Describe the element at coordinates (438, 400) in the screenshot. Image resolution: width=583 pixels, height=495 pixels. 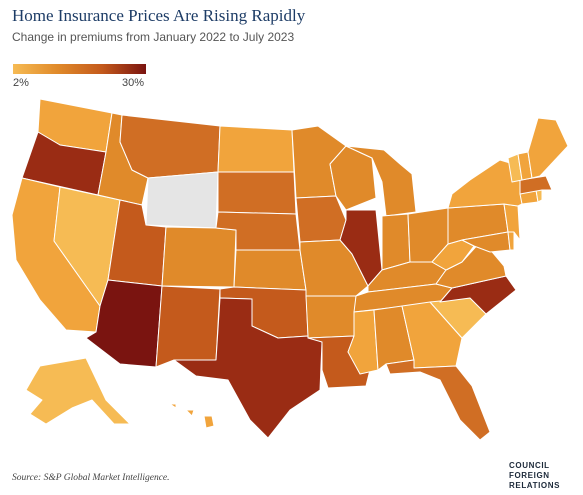
I see `state-florida` at that location.